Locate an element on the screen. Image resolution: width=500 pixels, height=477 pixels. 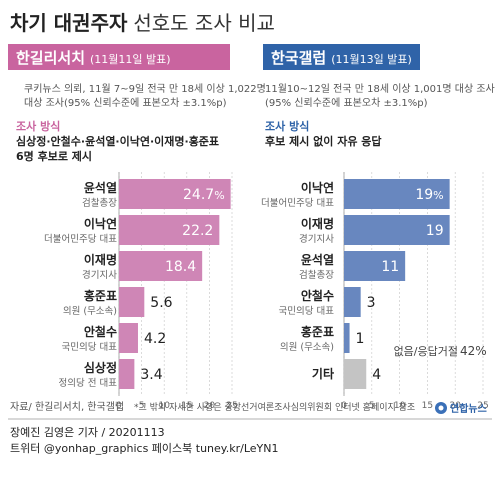
left-category-name: 이재명 is located at coordinates (100, 259).